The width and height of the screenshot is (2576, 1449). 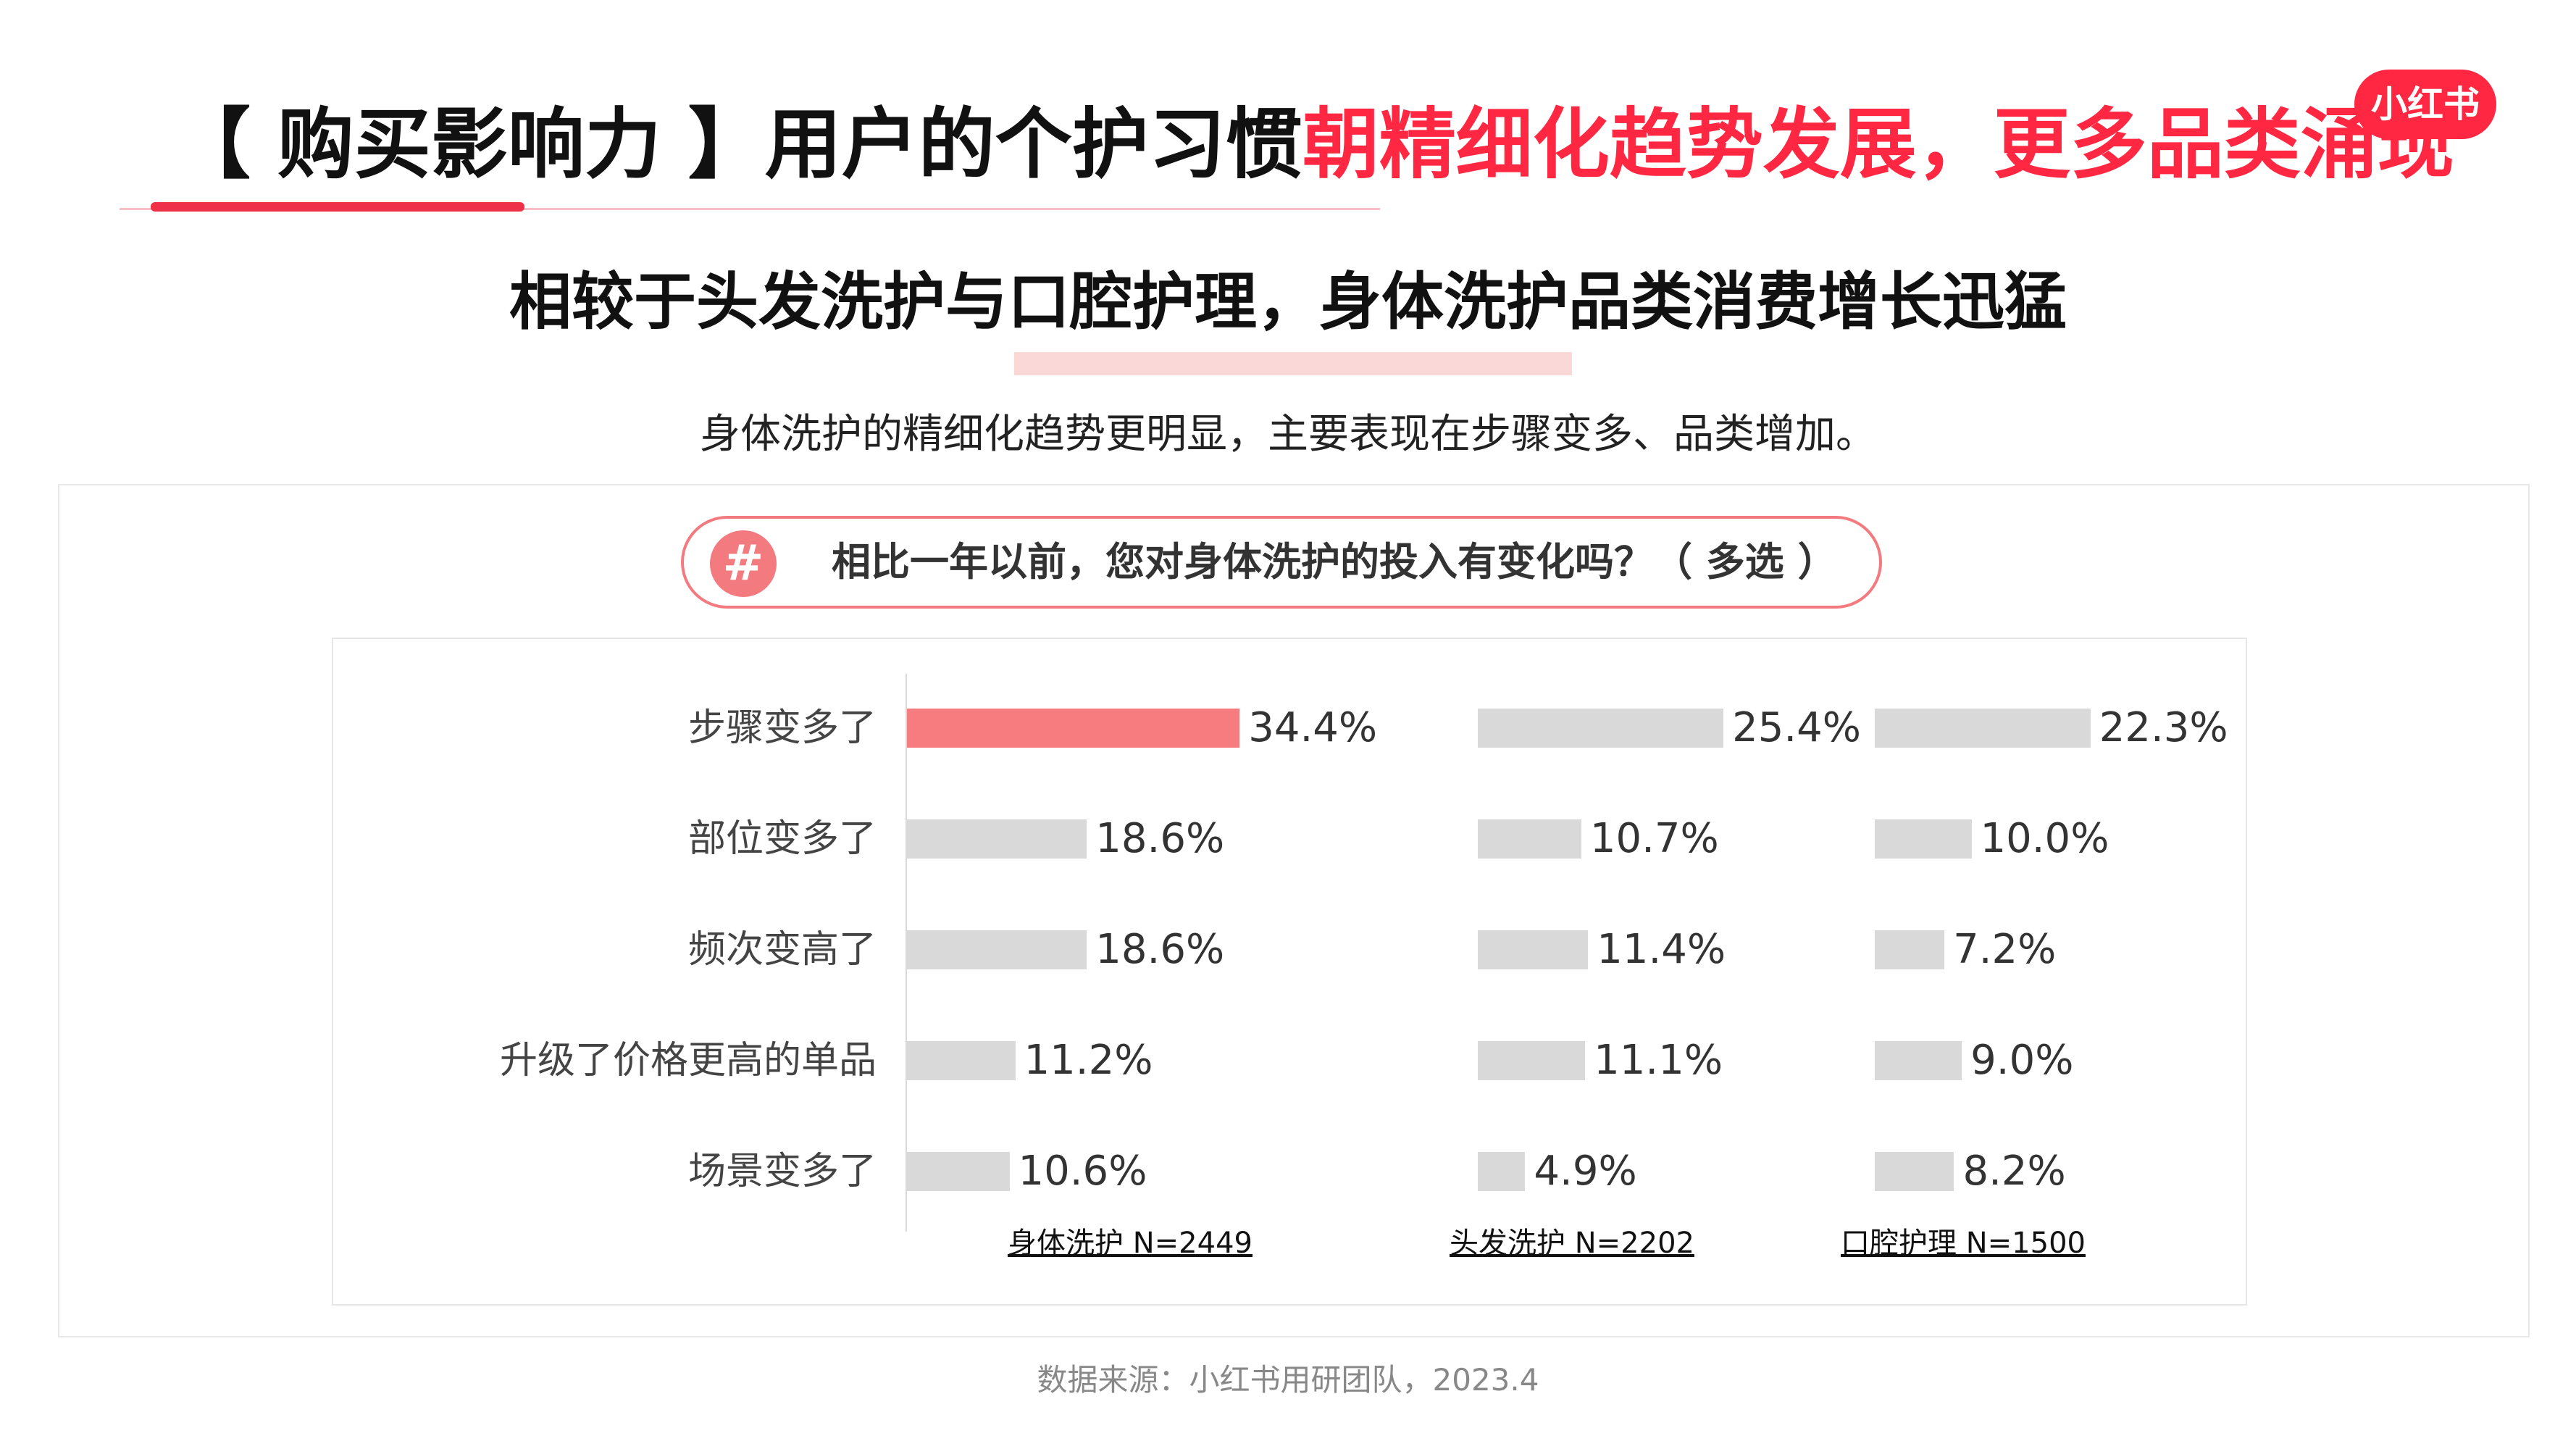 I want to click on value-label: 10.7%, so click(x=1654, y=839).